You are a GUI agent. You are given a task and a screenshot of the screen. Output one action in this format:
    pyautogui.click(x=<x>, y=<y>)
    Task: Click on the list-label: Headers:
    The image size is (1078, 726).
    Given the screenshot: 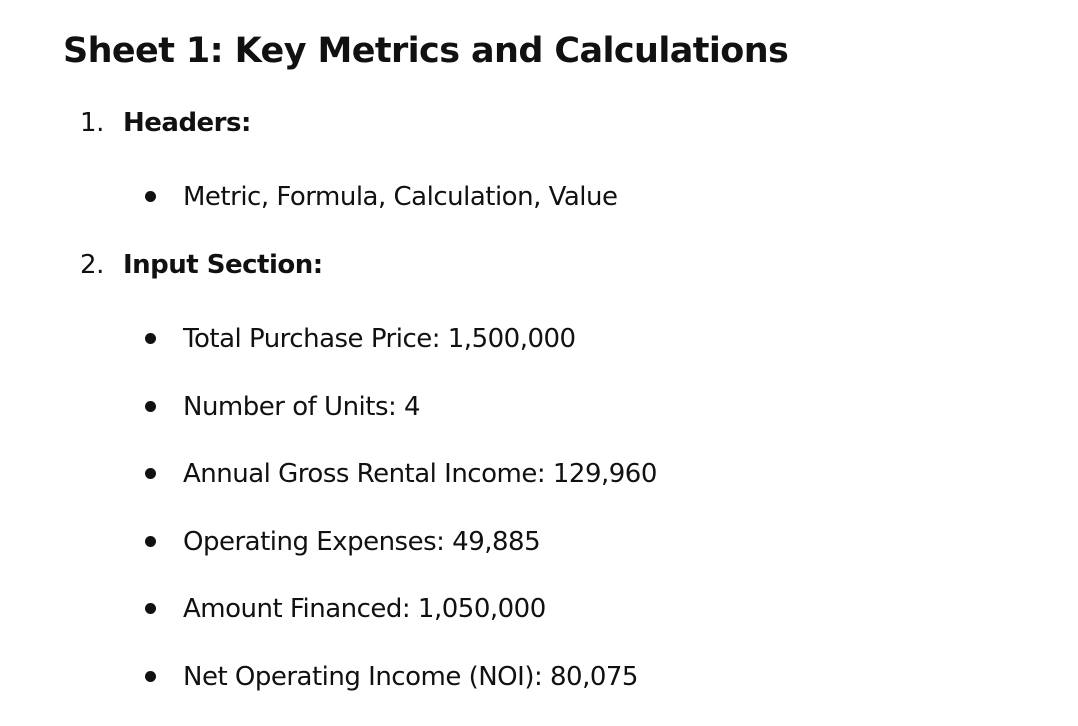 What is the action you would take?
    pyautogui.click(x=187, y=123)
    